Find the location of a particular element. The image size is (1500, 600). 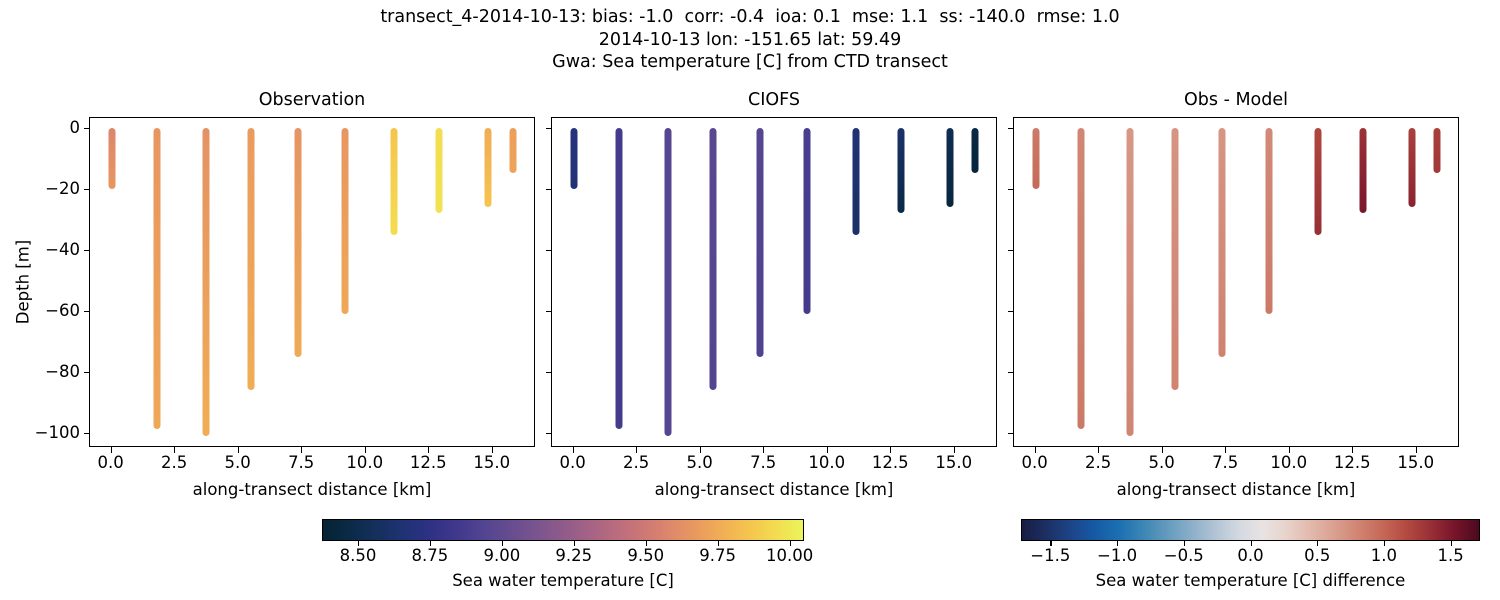

colorbar-gradient is located at coordinates (563, 530).